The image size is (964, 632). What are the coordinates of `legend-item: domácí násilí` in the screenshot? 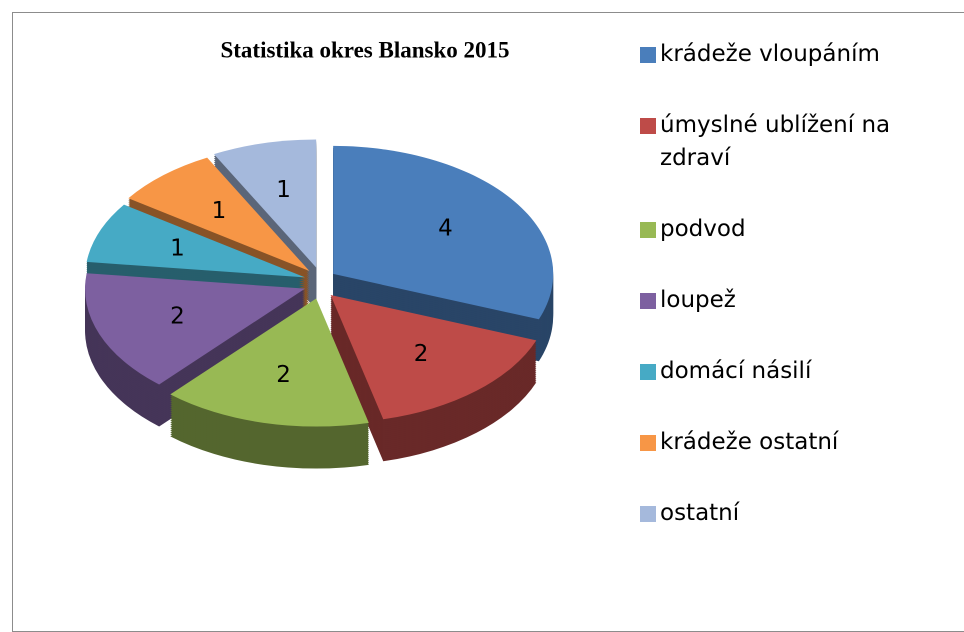 It's located at (800, 371).